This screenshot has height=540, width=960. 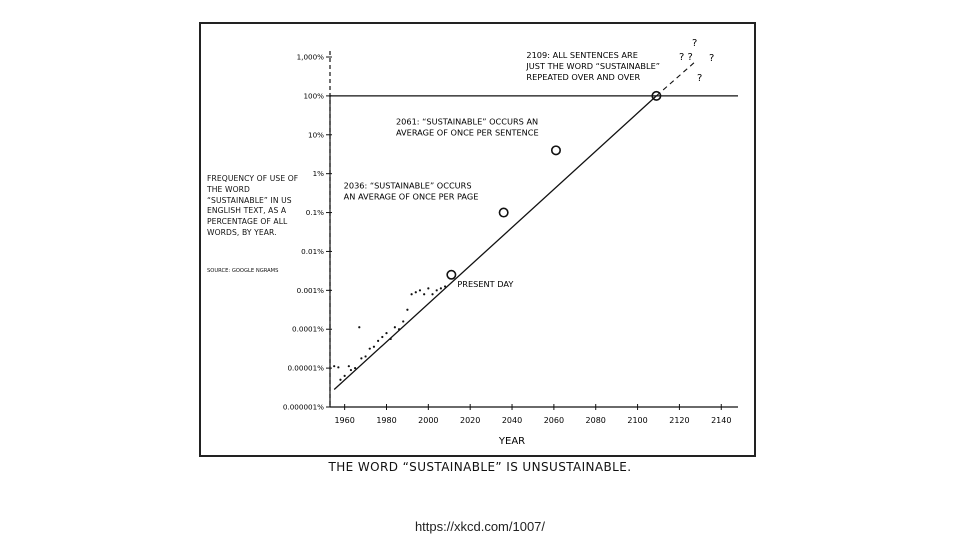 I want to click on milestone-annotation: 2109: ALL SENTENCES ARE, so click(x=581, y=55).